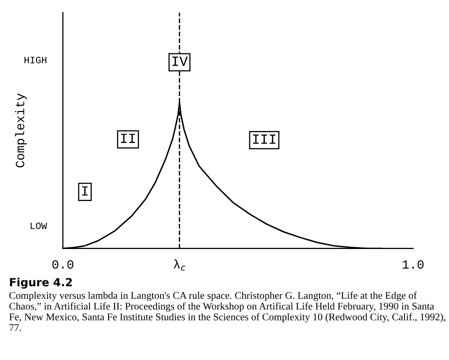 The image size is (449, 360). What do you see at coordinates (41, 283) in the screenshot?
I see `text: Figure 4.2` at bounding box center [41, 283].